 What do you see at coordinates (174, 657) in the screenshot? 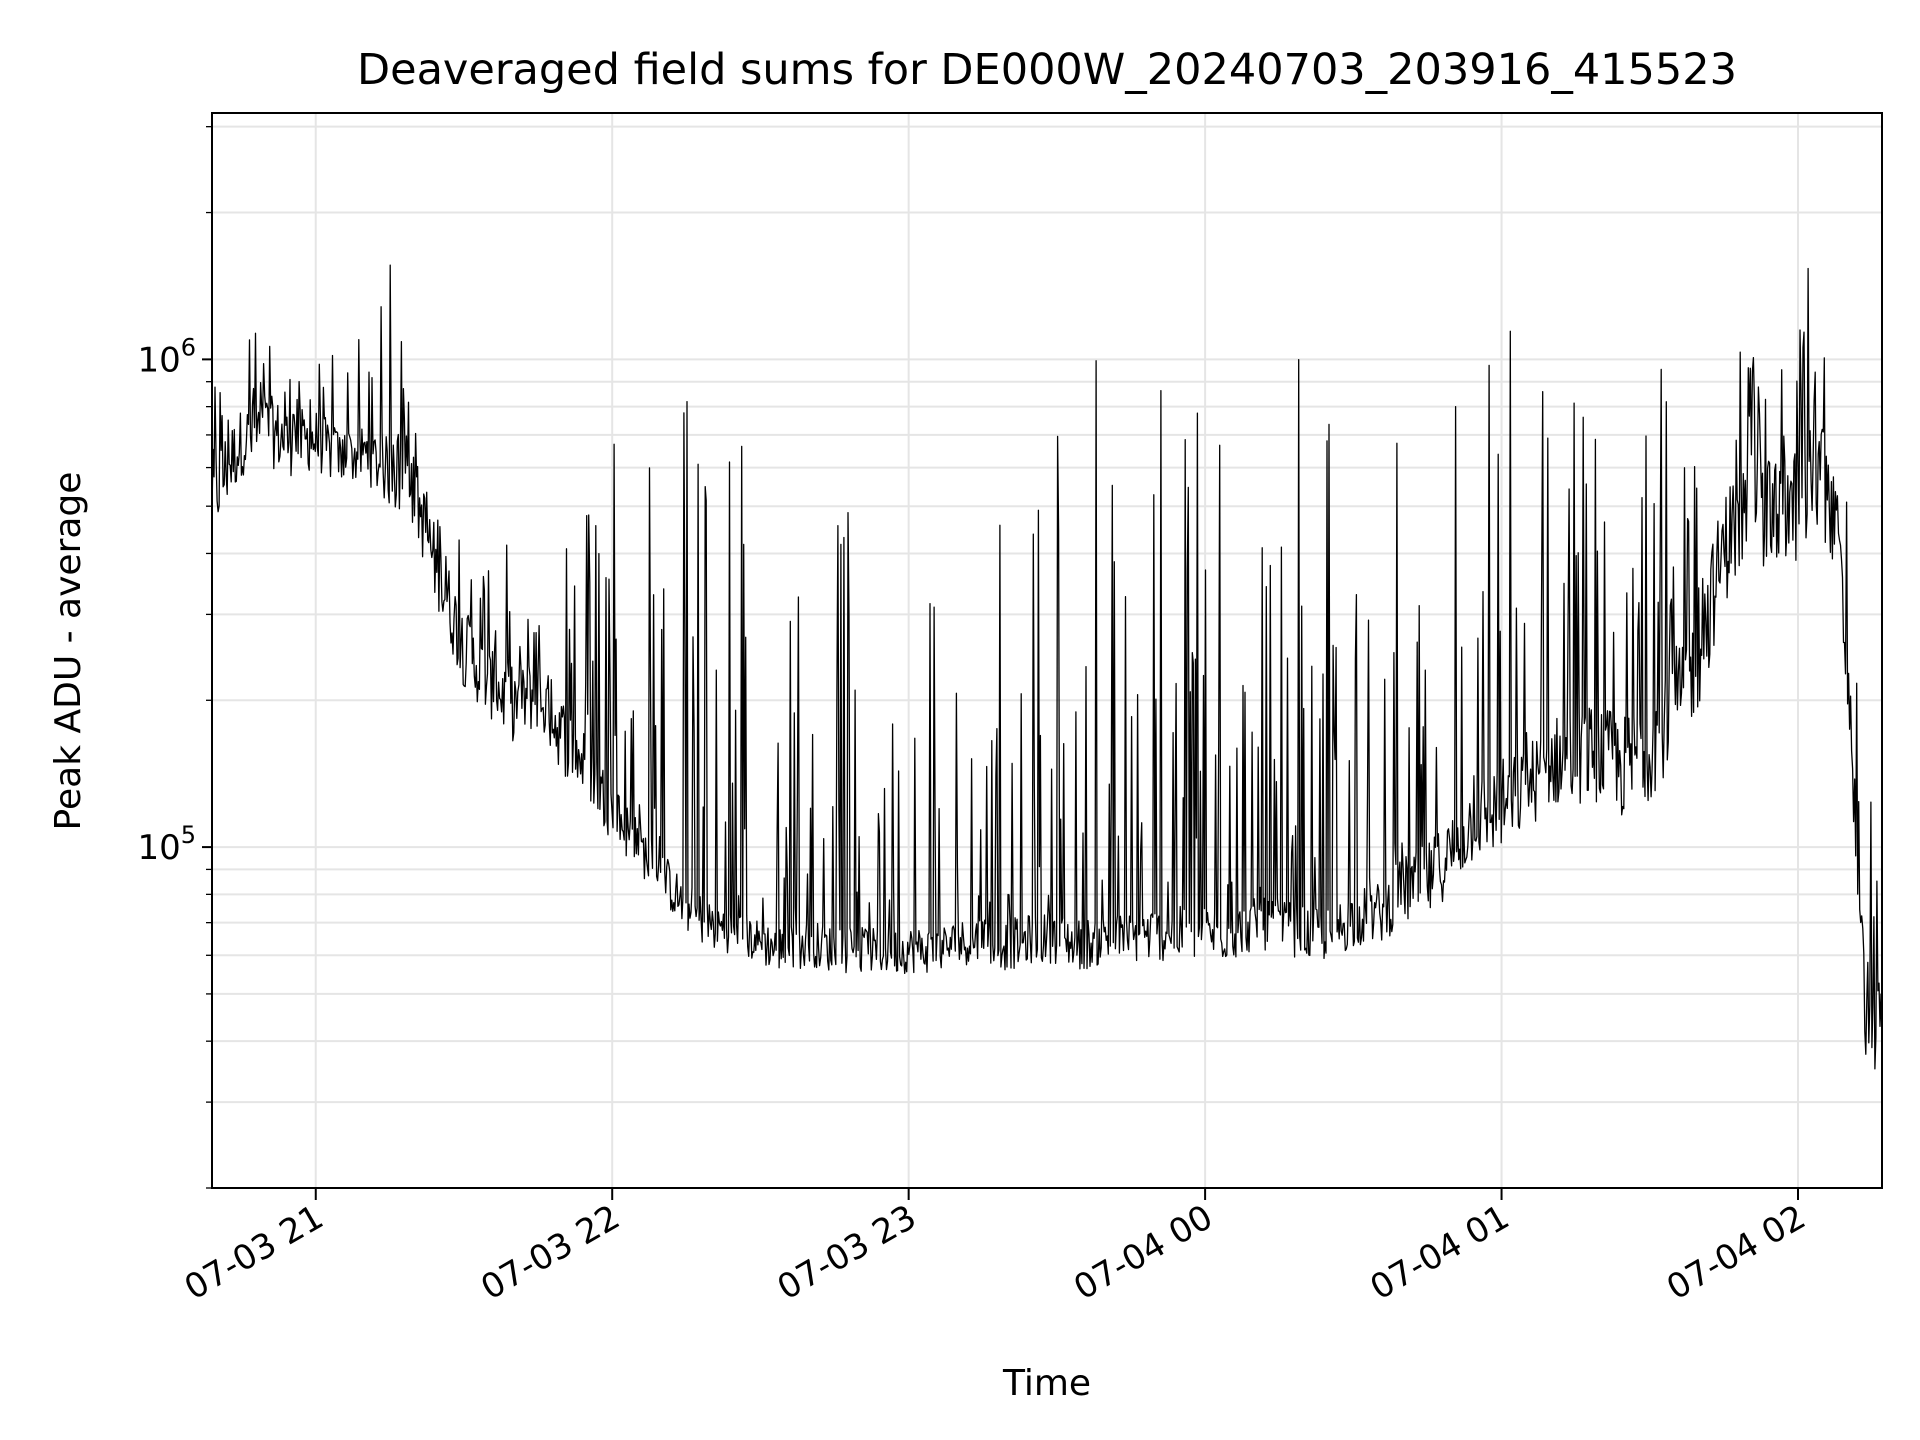
I see `y-axis: 10⁵ 10⁶` at bounding box center [174, 657].